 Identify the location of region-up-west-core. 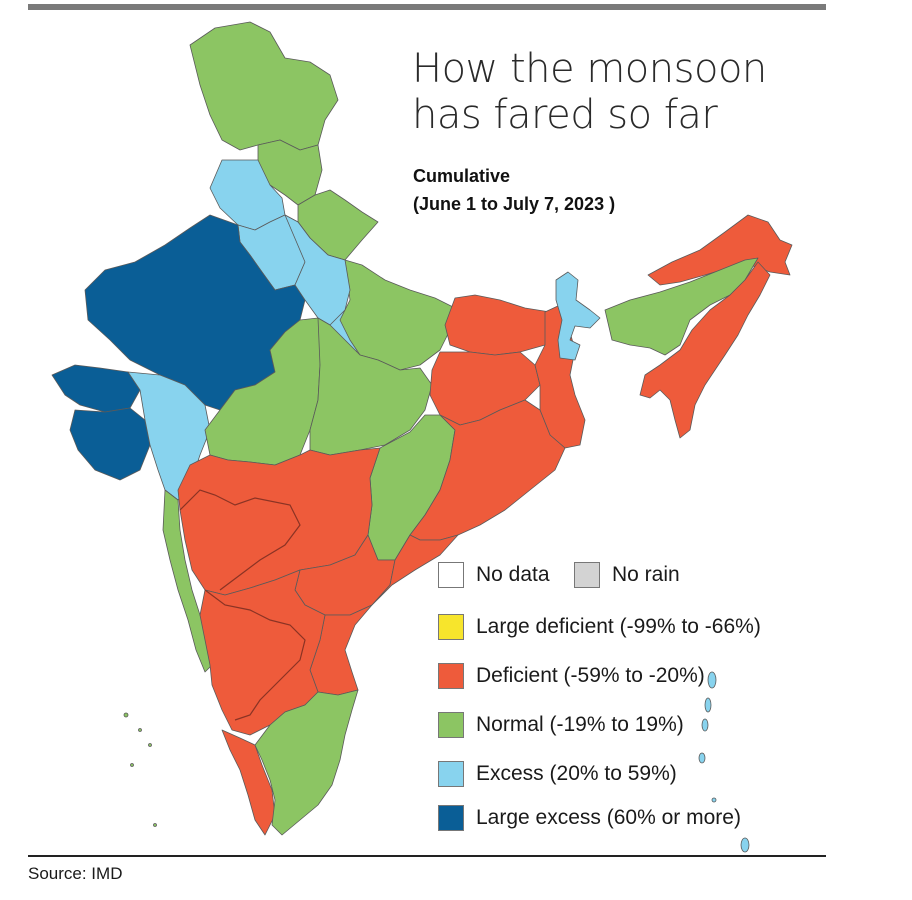
(317, 270).